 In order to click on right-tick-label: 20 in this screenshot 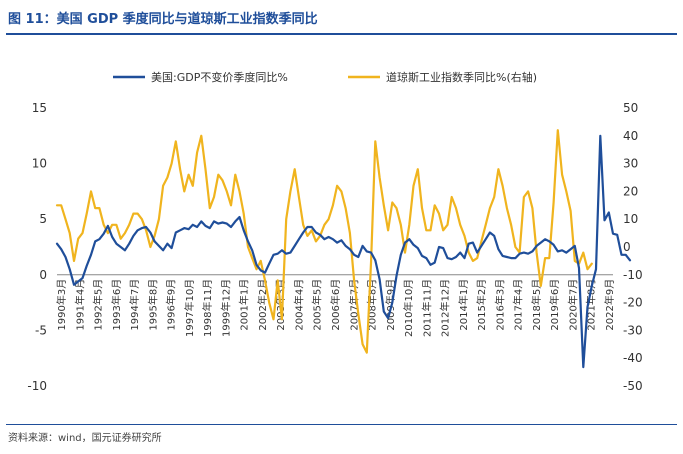, I will do `click(630, 191)`.